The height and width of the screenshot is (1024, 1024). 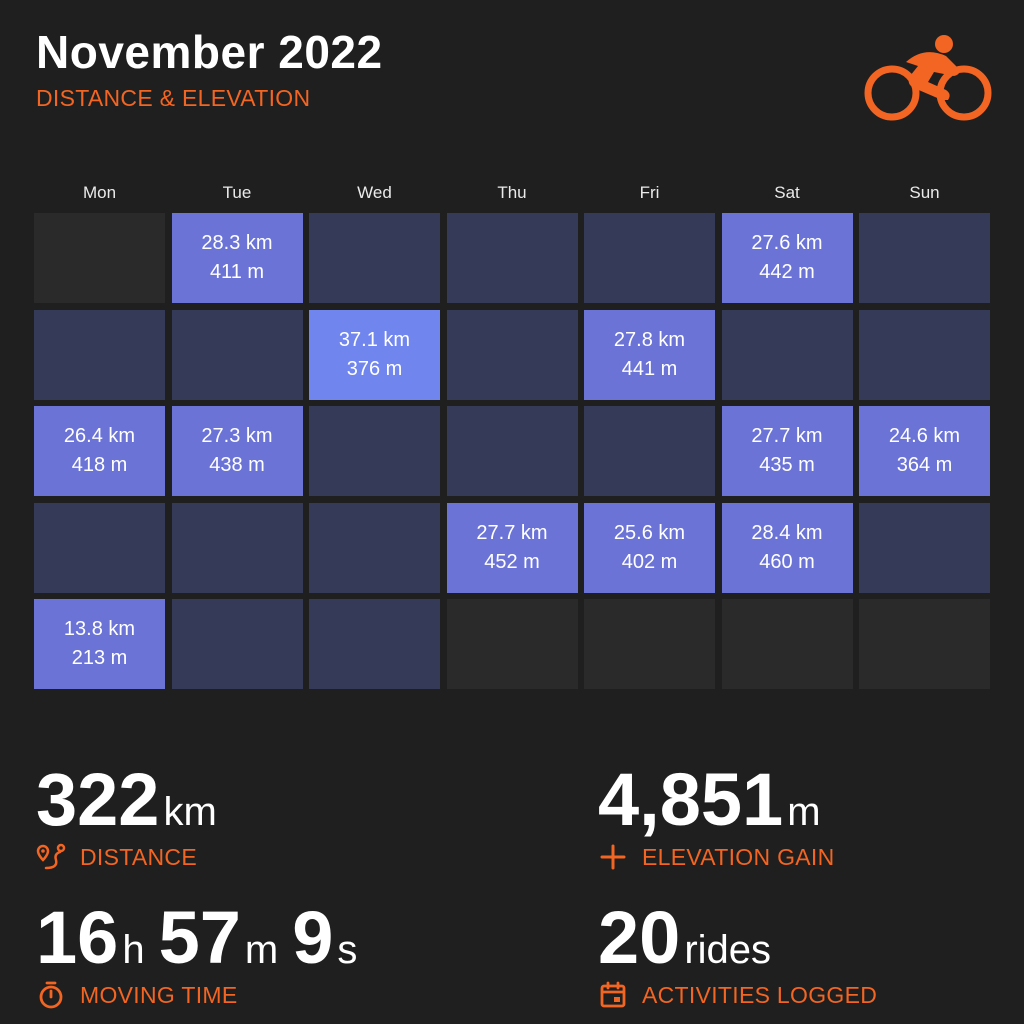 I want to click on ride-elevation: 213 m, so click(x=99, y=658).